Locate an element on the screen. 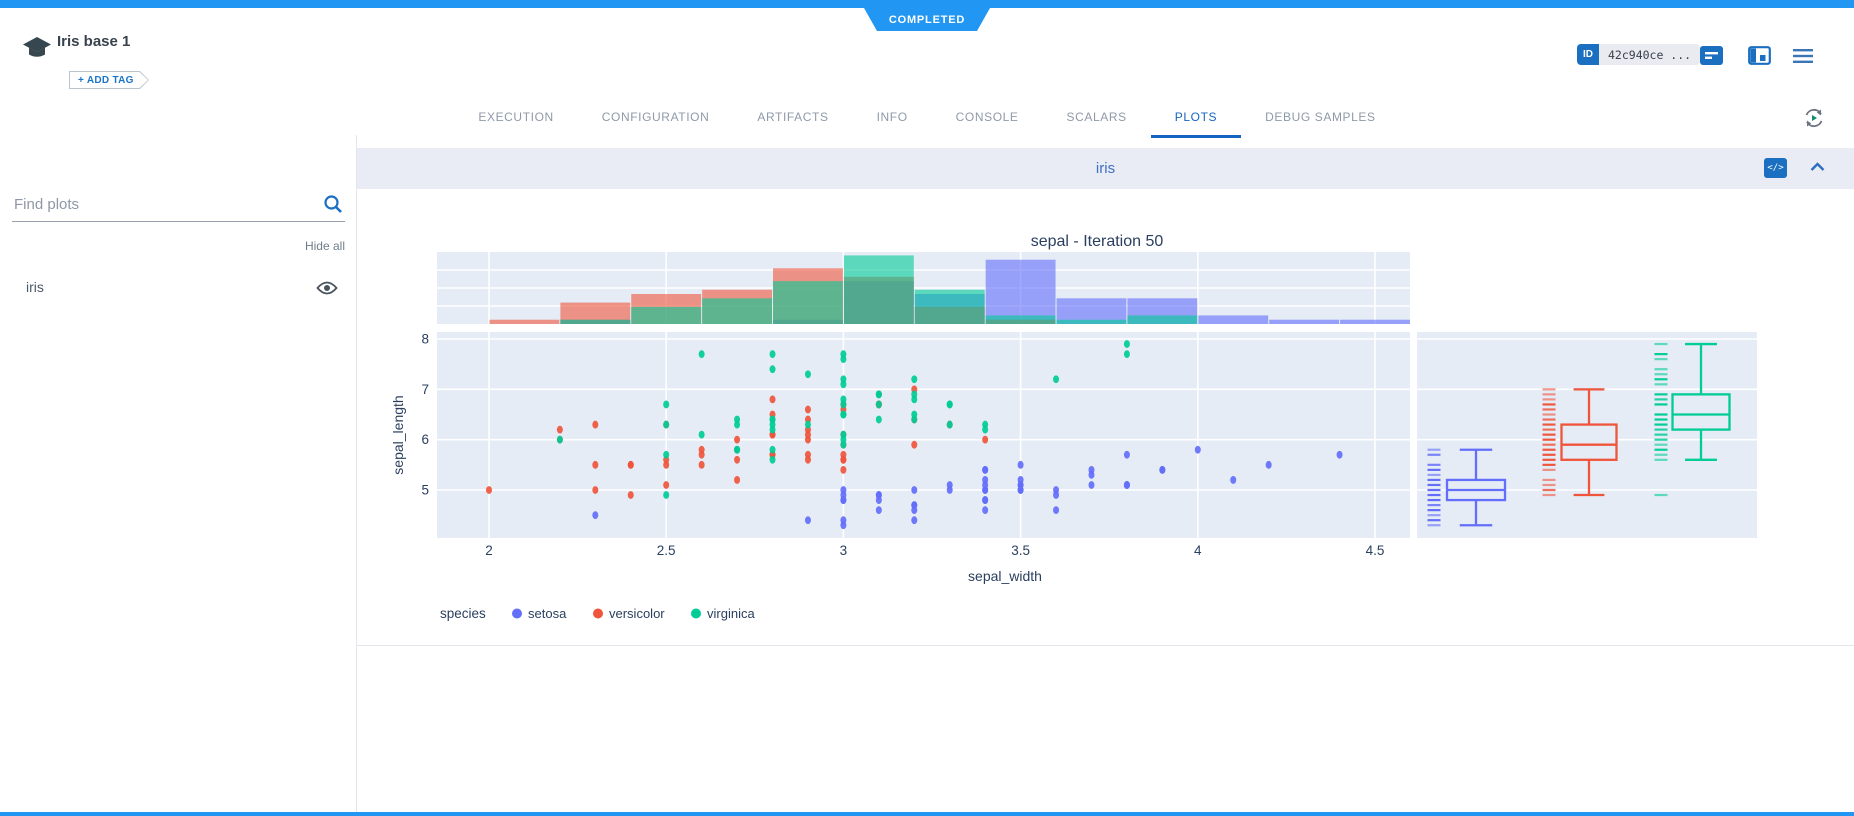 The height and width of the screenshot is (816, 1854). legend-label-versicolor: versicolor is located at coordinates (637, 613).